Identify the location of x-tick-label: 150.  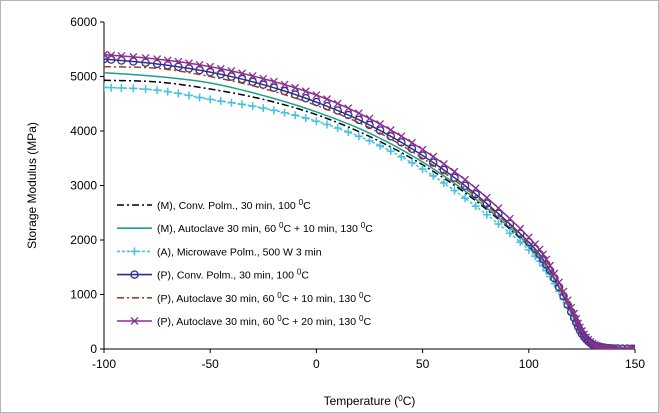
(635, 364).